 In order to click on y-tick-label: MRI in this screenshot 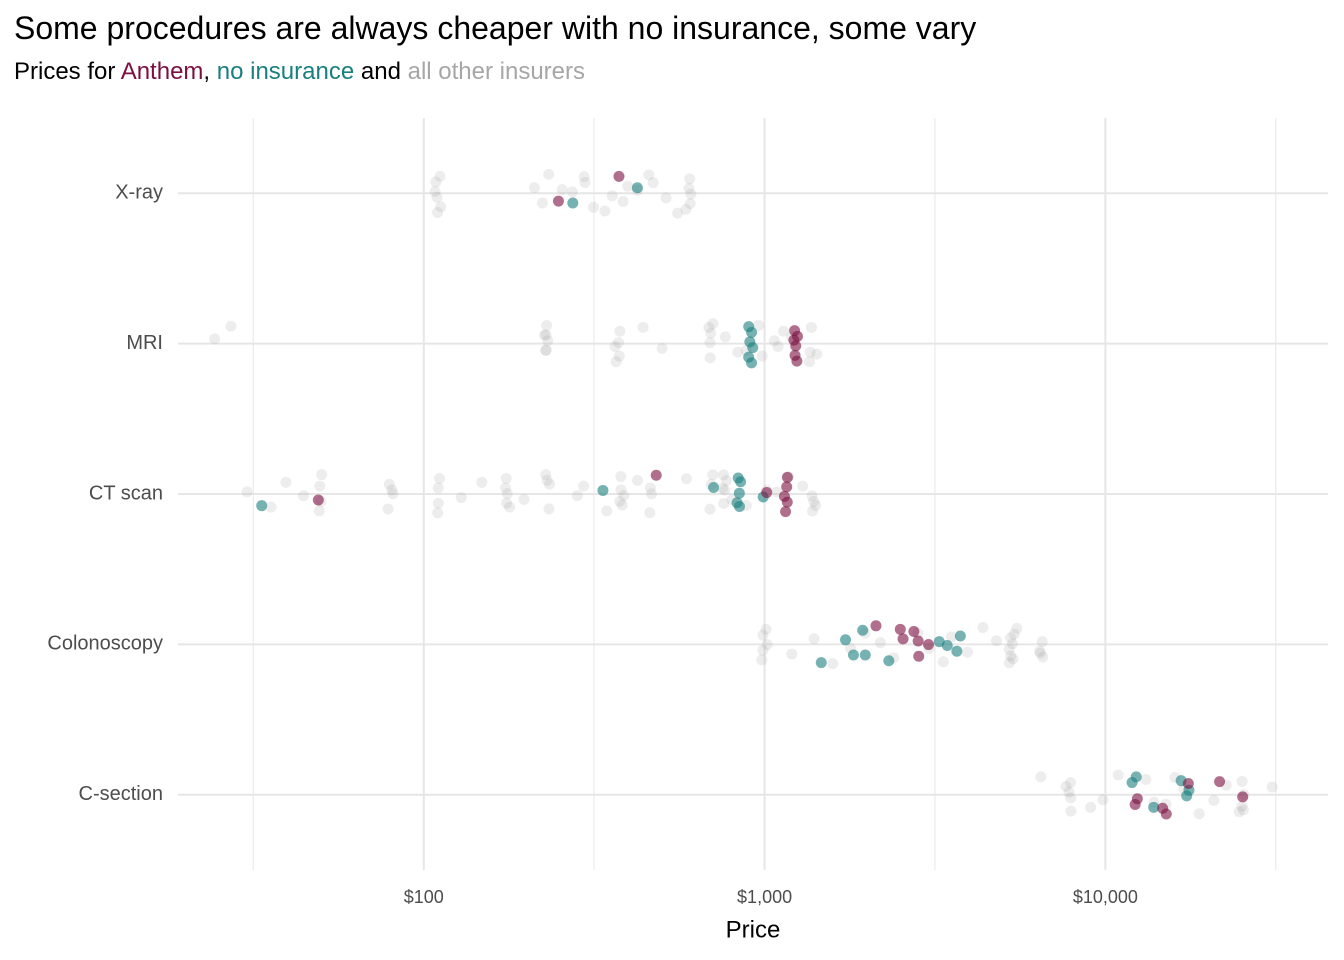, I will do `click(144, 343)`.